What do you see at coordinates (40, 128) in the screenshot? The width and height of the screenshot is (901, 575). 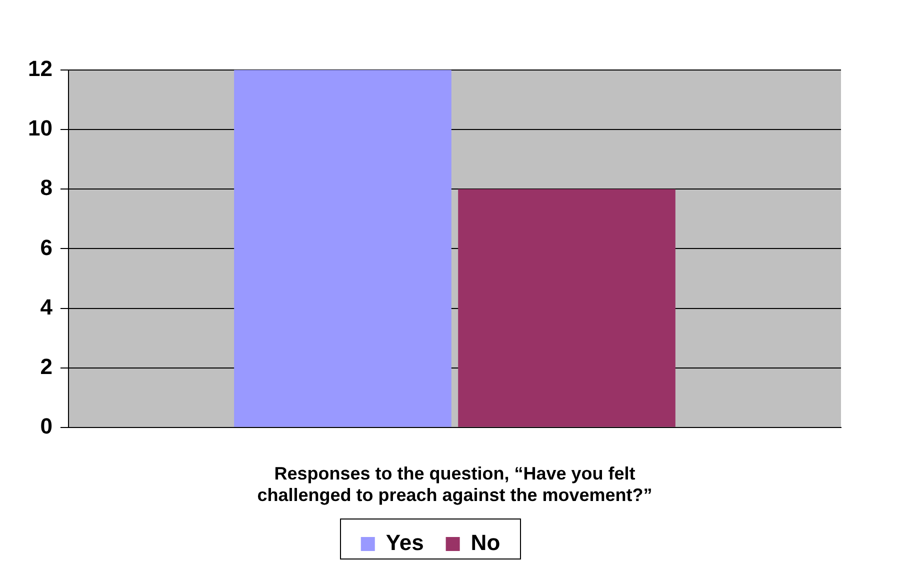 I see `y-tick-label: 10` at bounding box center [40, 128].